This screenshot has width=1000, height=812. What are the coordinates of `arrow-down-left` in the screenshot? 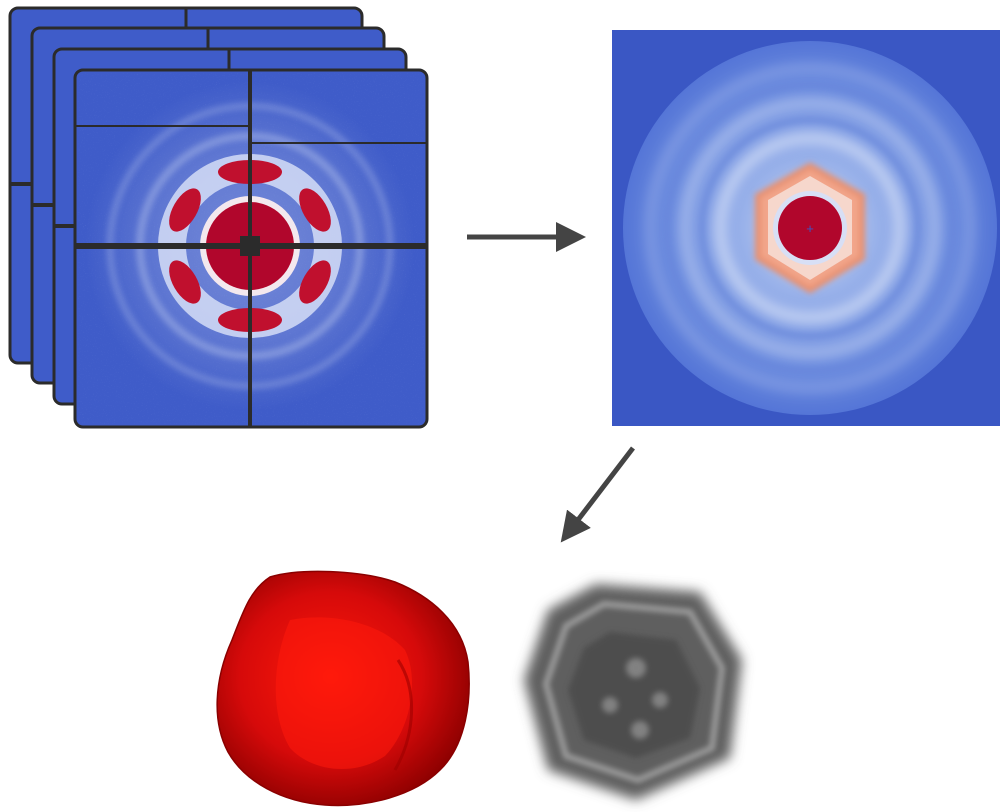 It's located at (597, 494).